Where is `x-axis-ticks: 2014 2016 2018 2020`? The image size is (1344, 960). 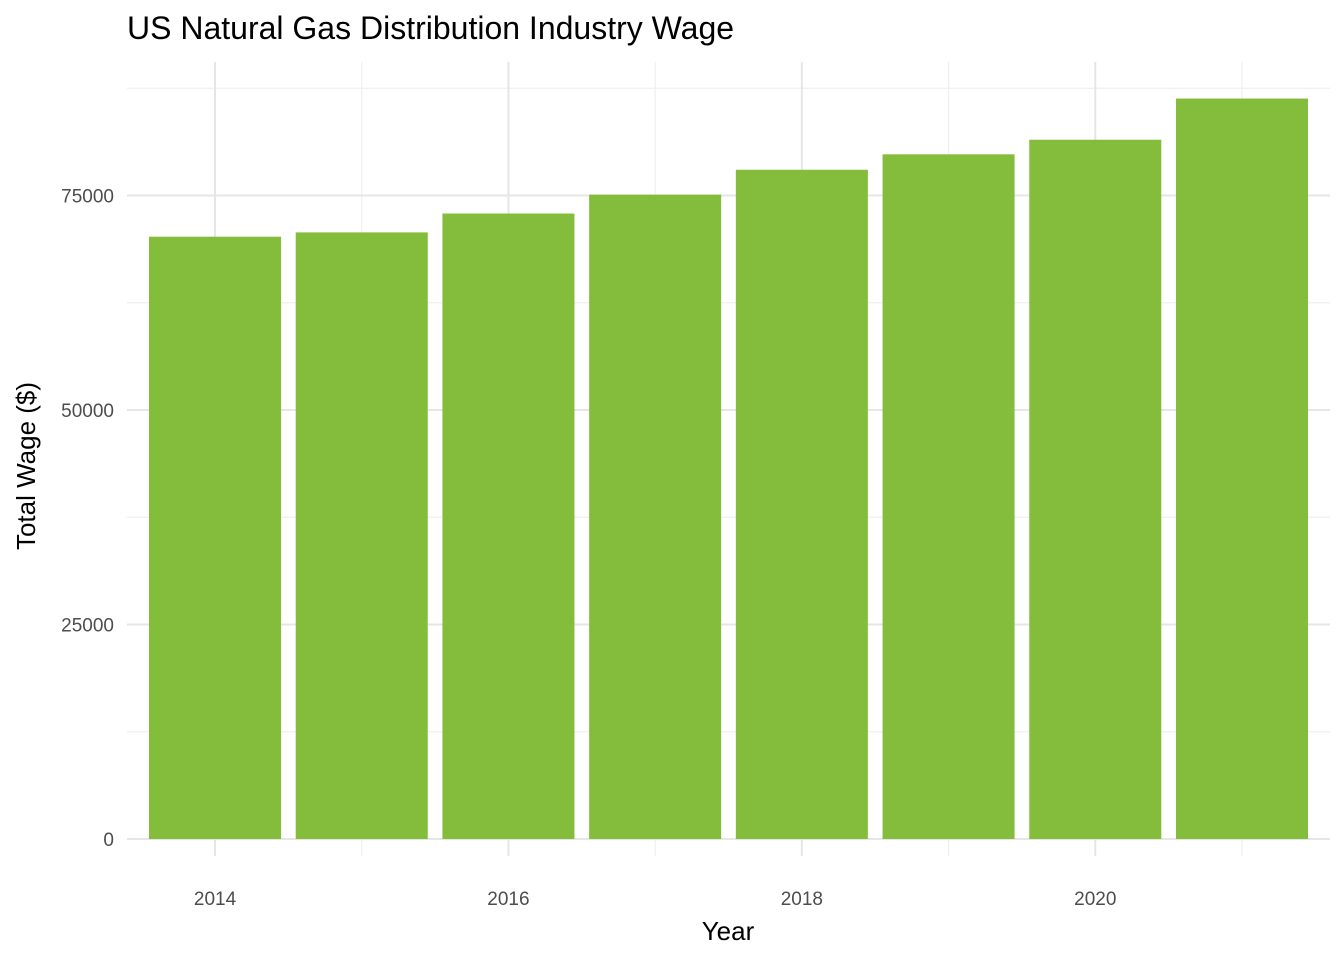
x-axis-ticks: 2014 2016 2018 2020 is located at coordinates (655, 899).